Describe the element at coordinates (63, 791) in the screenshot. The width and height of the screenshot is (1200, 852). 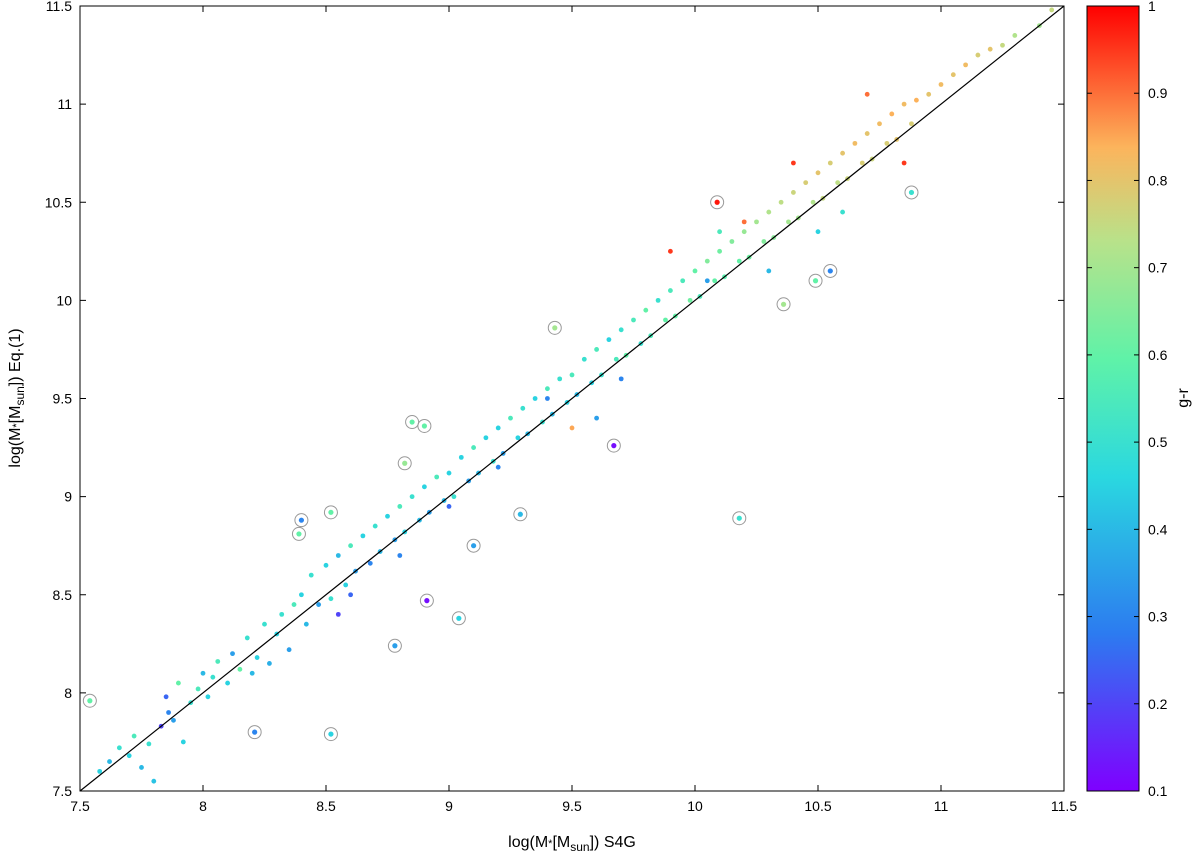
I see `y-tick-label: 7.5` at that location.